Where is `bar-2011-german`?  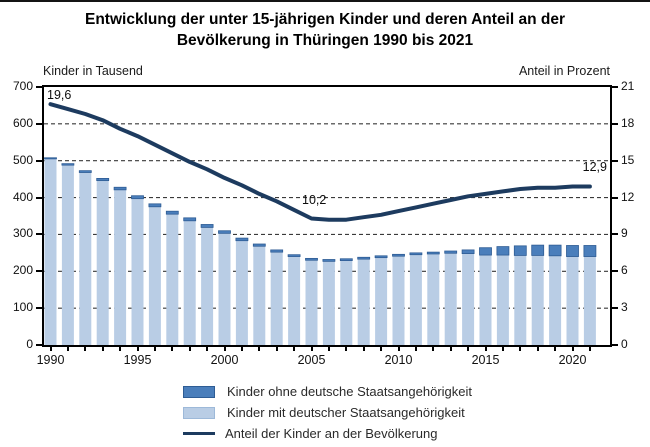
bar-2011-german is located at coordinates (415, 299).